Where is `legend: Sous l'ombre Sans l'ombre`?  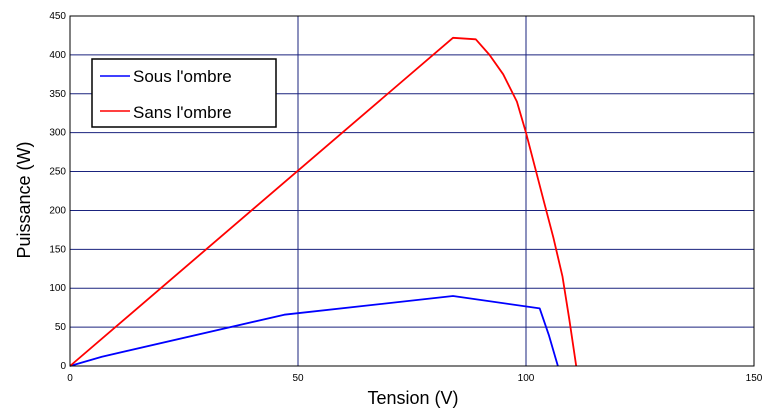 legend: Sous l'ombre Sans l'ombre is located at coordinates (184, 93).